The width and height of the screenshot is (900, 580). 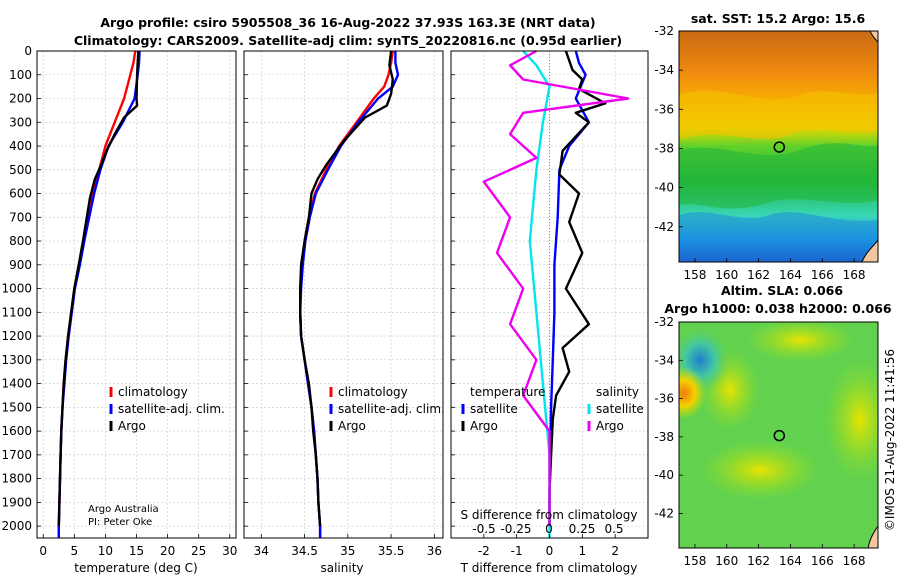 What do you see at coordinates (872, 536) in the screenshot?
I see `sla-coastline` at bounding box center [872, 536].